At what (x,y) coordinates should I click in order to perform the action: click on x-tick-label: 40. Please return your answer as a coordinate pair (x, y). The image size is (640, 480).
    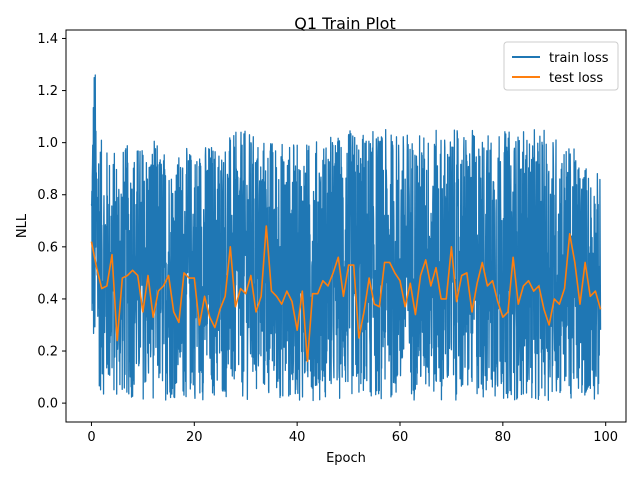
    Looking at the image, I should click on (297, 437).